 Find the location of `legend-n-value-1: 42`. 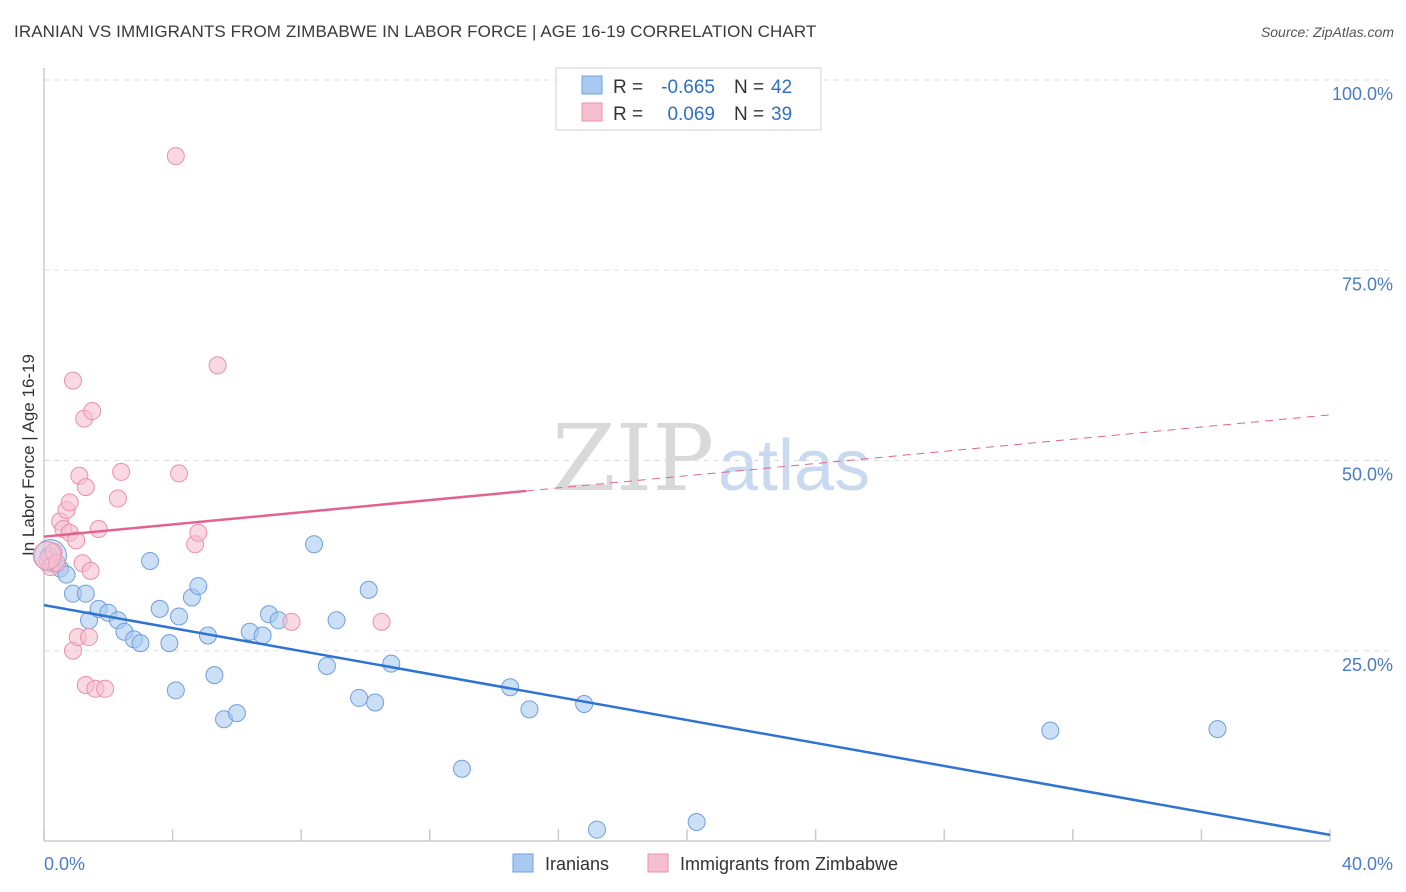

legend-n-value-1: 42 is located at coordinates (781, 87).